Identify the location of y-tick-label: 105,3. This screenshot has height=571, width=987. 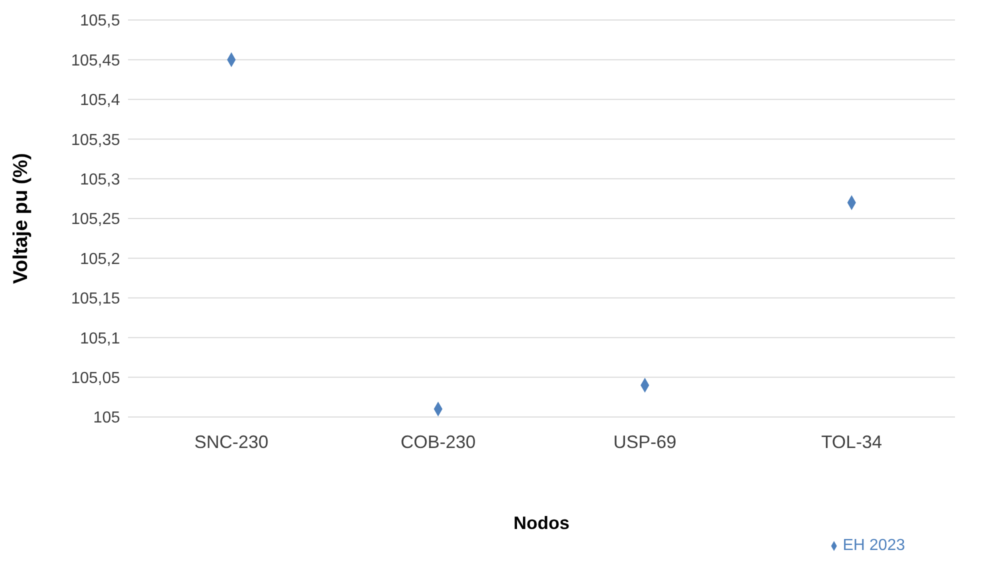
(100, 179).